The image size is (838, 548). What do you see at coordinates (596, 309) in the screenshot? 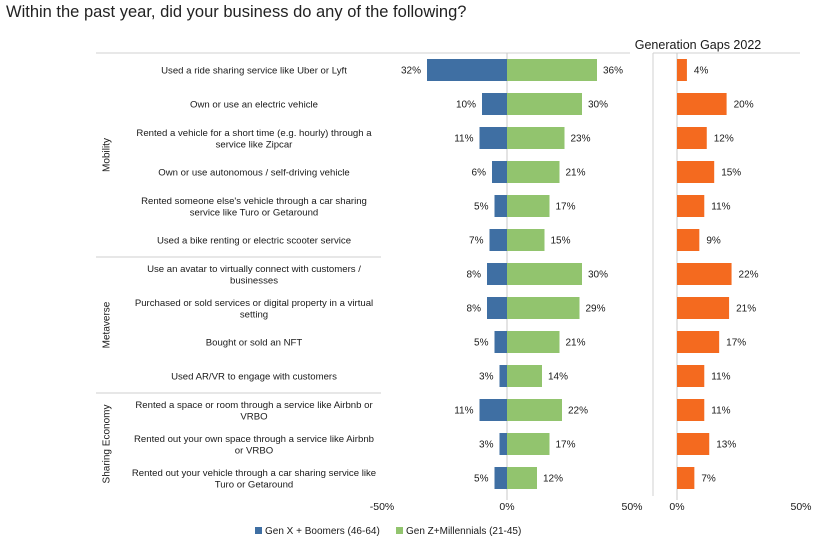
I see `data-label-gen-z-millennials: 29%` at bounding box center [596, 309].